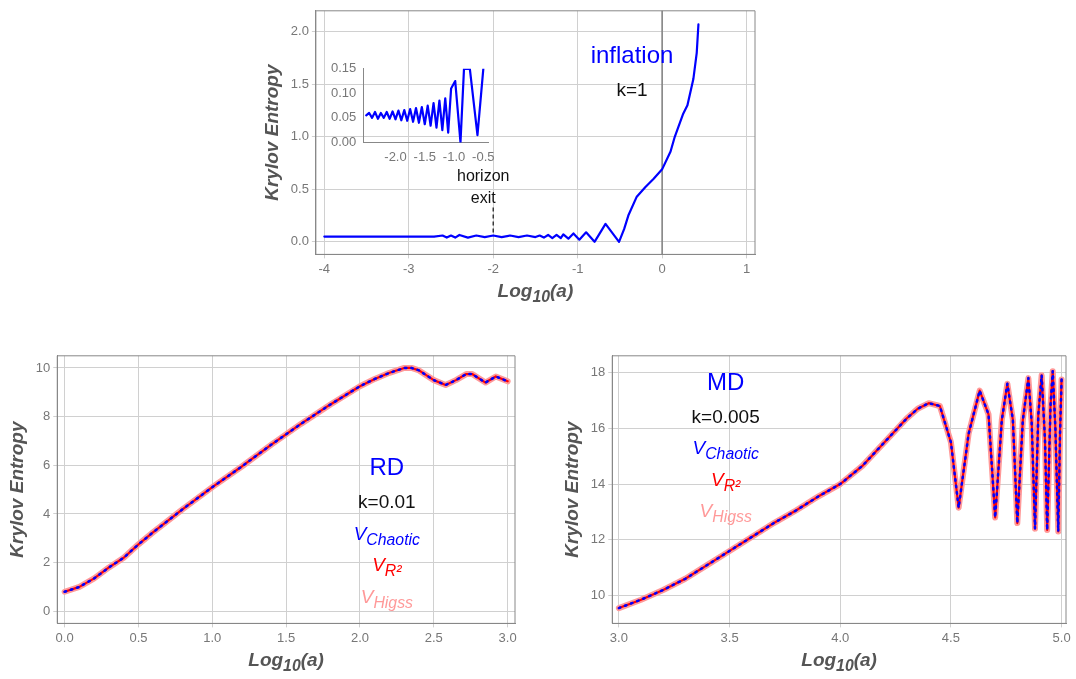 The height and width of the screenshot is (679, 1076). What do you see at coordinates (47, 562) in the screenshot?
I see `y-tick-label: 2` at bounding box center [47, 562].